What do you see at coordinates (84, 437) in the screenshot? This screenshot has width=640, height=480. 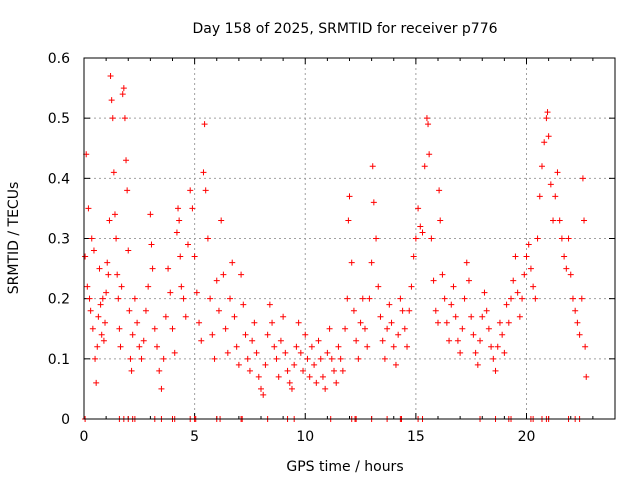 I see `x-tick-label: 0` at bounding box center [84, 437].